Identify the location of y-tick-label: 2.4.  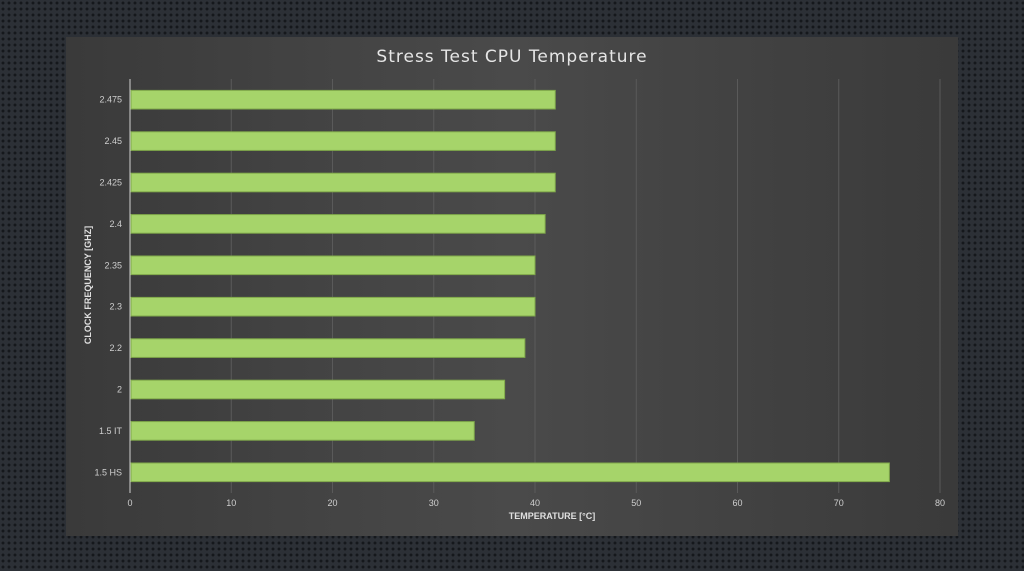
(115, 224).